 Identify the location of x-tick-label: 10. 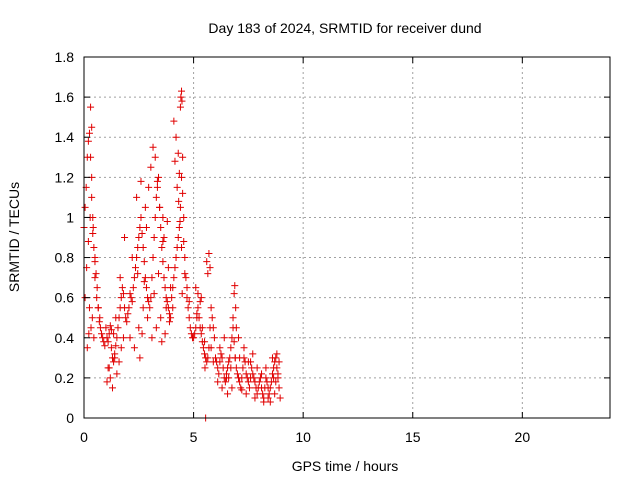
(303, 437).